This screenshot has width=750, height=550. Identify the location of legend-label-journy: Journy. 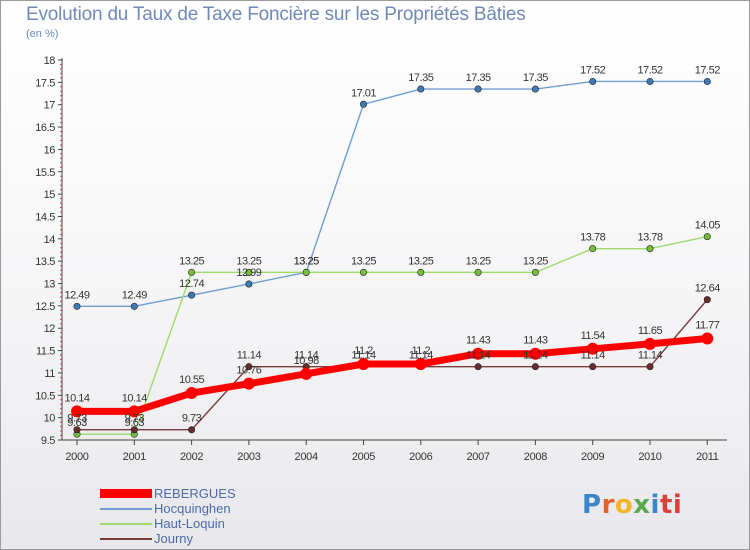
(174, 538).